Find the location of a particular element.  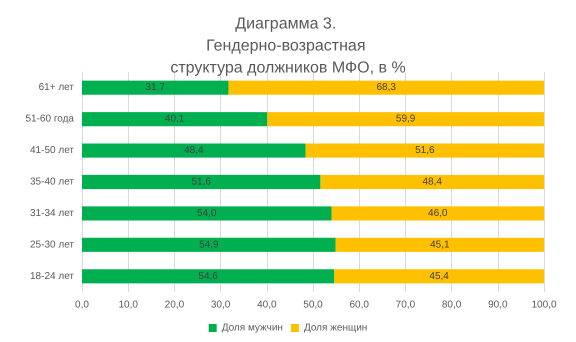

data-label: 59,9 is located at coordinates (406, 119).